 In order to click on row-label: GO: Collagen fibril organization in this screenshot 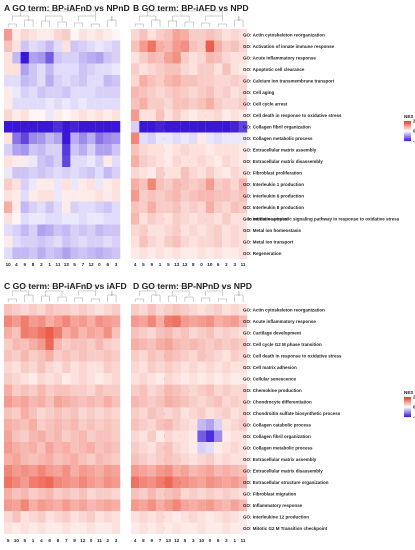, I will do `click(277, 126)`.